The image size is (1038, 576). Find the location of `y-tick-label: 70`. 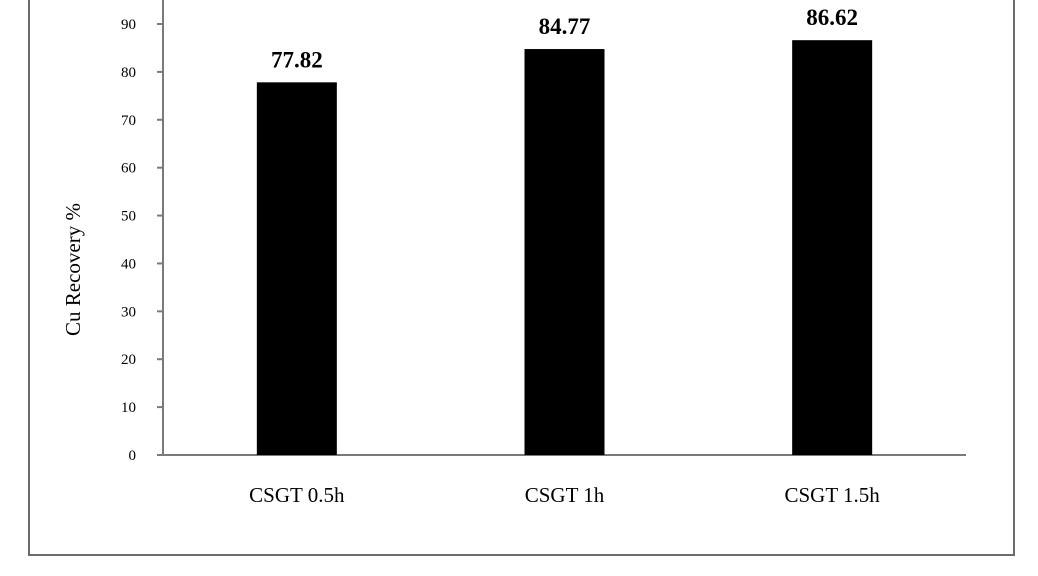

y-tick-label: 70 is located at coordinates (128, 121).